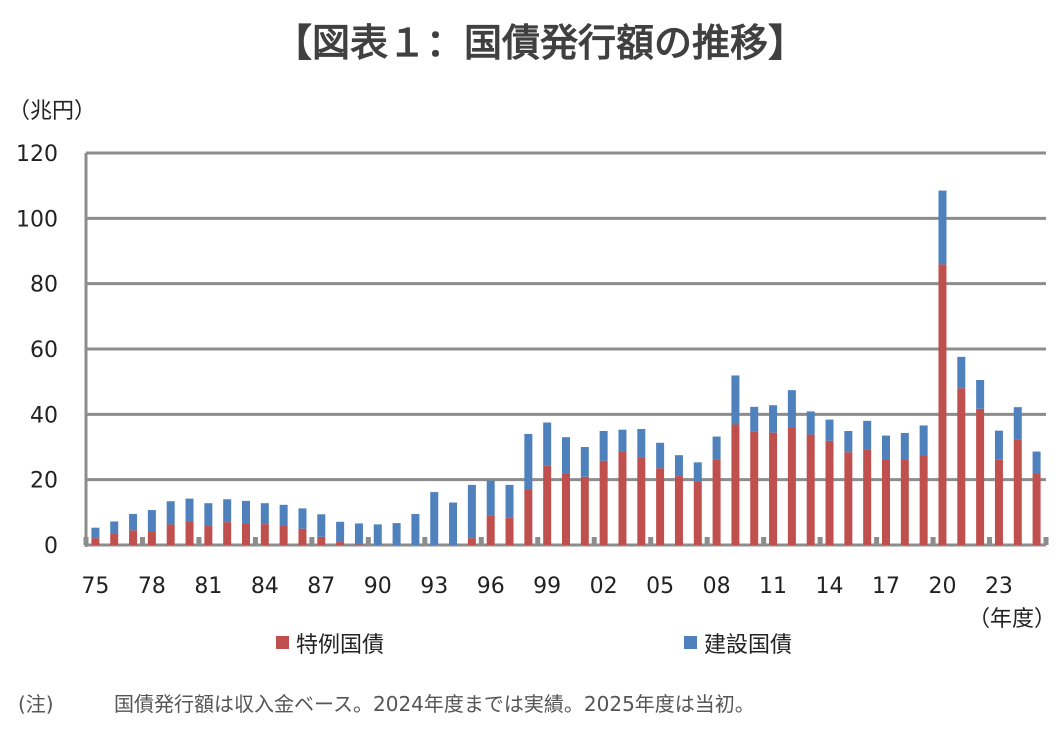  I want to click on bar-special-bonds-2008, so click(716, 502).